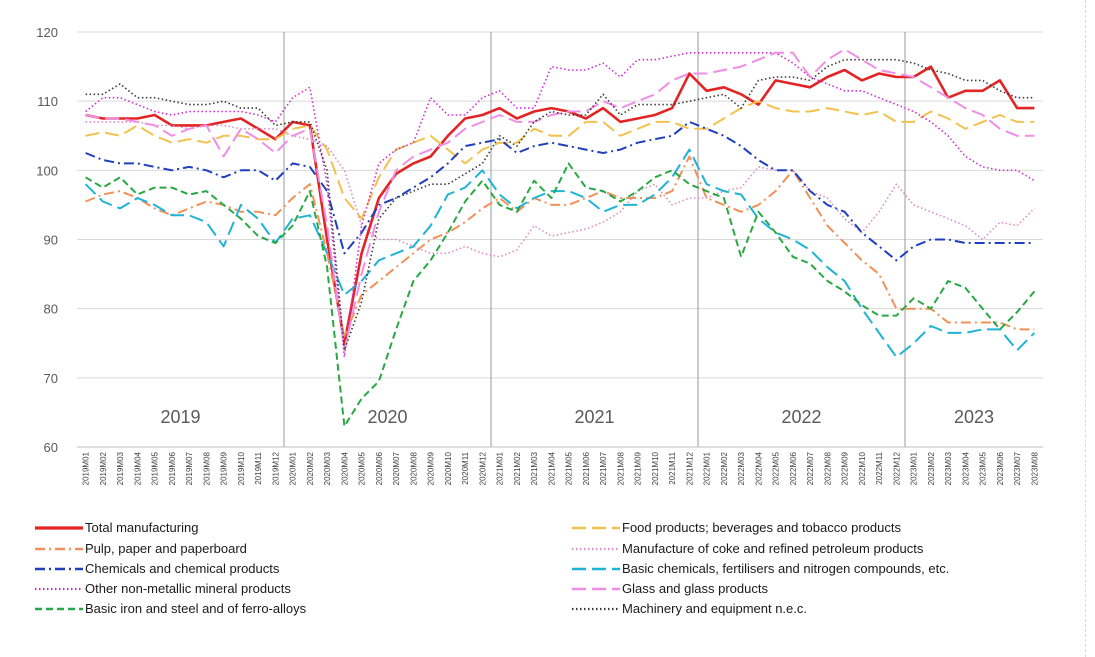  Describe the element at coordinates (758, 468) in the screenshot. I see `x-tick-label: 2022M04` at that location.